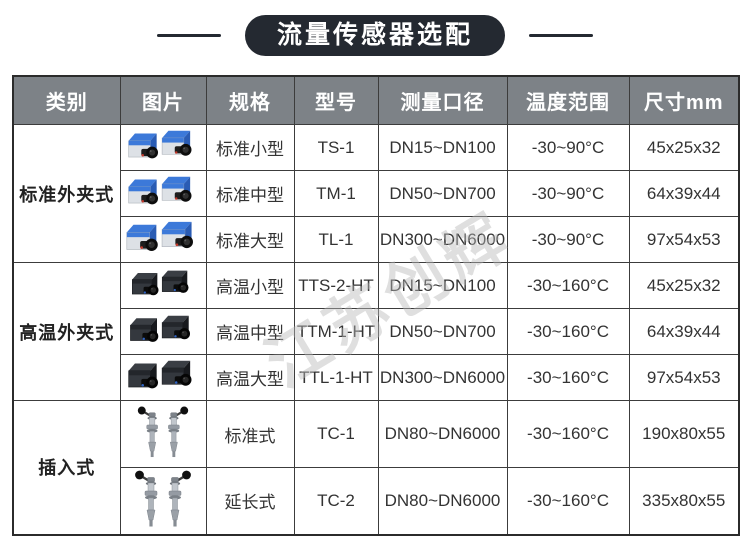  I want to click on page-title: 流量传感器选配, so click(374, 35).